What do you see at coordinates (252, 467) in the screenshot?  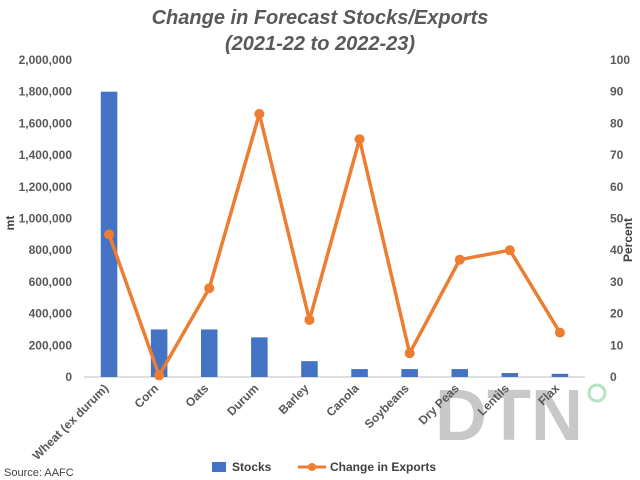 I see `legend-stocks-label: Stocks` at bounding box center [252, 467].